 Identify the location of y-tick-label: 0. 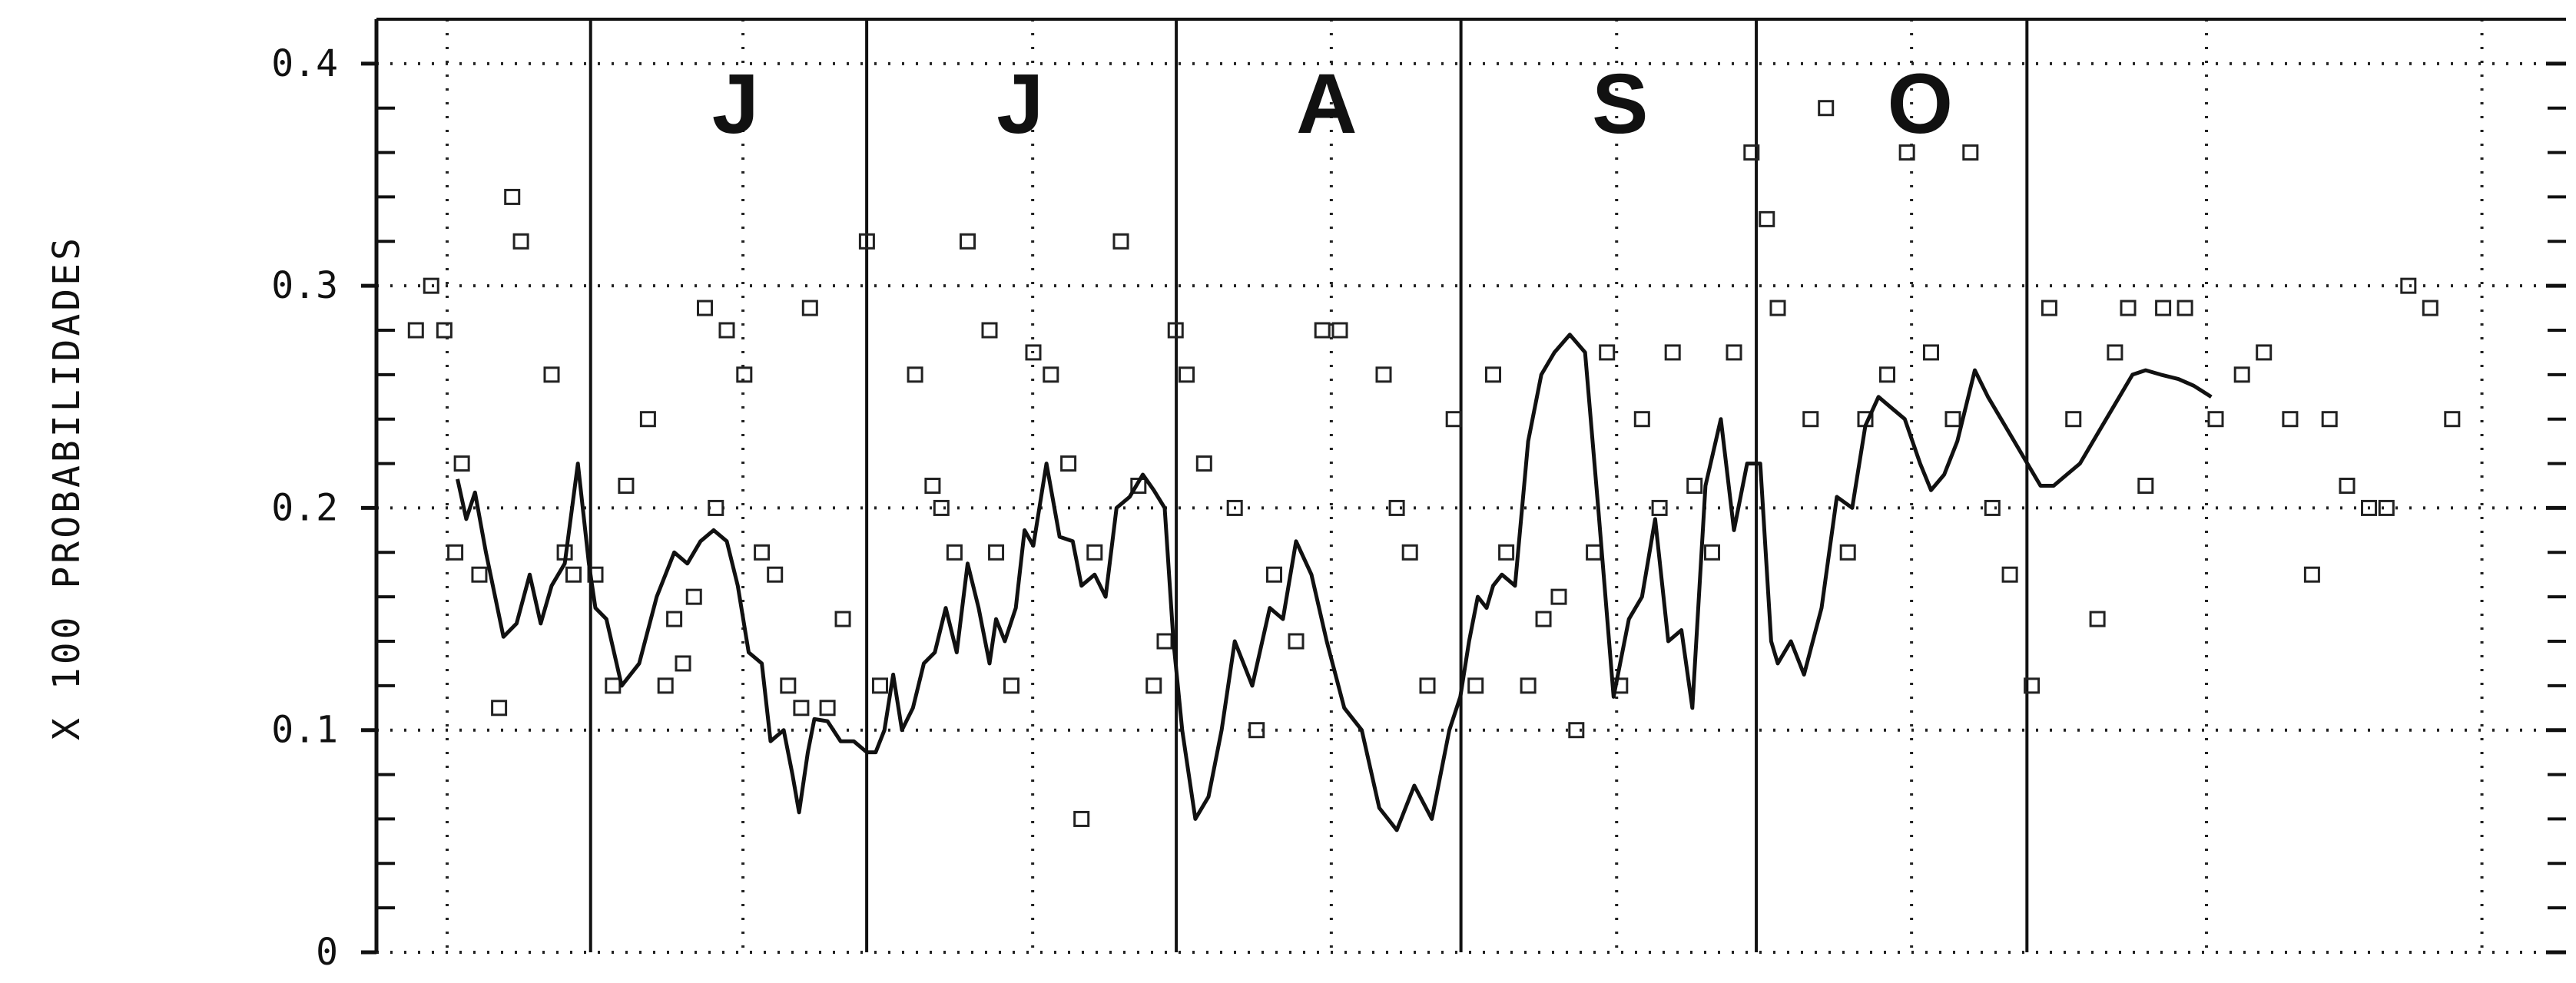
(327, 953).